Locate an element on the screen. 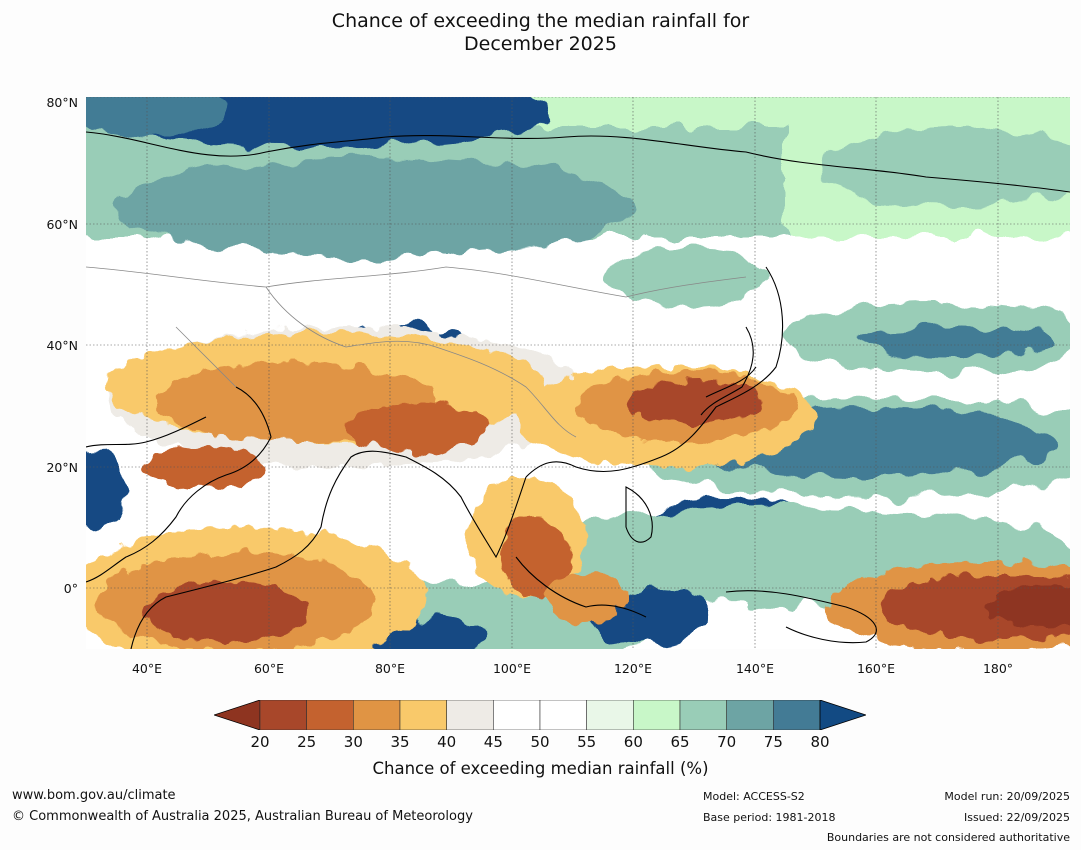  colorbar-tick-label: 70 is located at coordinates (727, 742).